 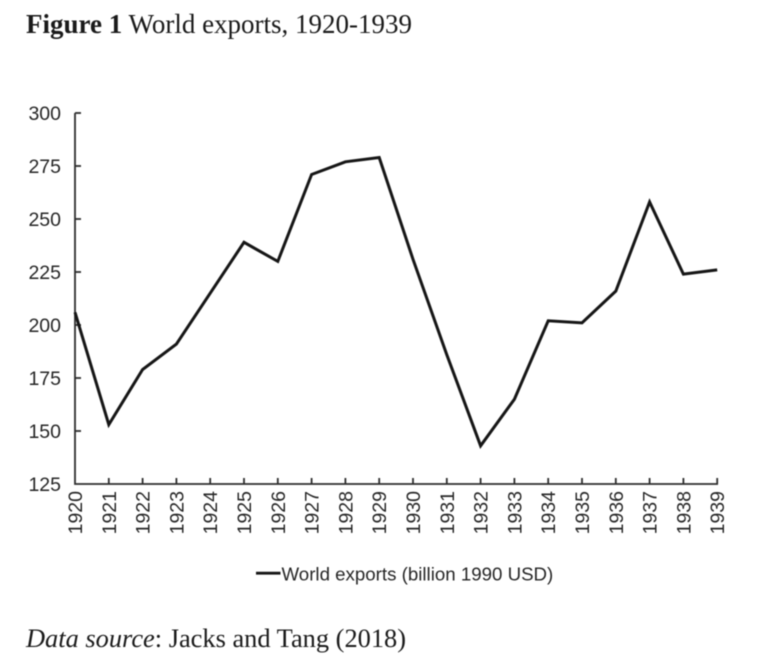 What do you see at coordinates (44, 114) in the screenshot?
I see `svg-text: 300` at bounding box center [44, 114].